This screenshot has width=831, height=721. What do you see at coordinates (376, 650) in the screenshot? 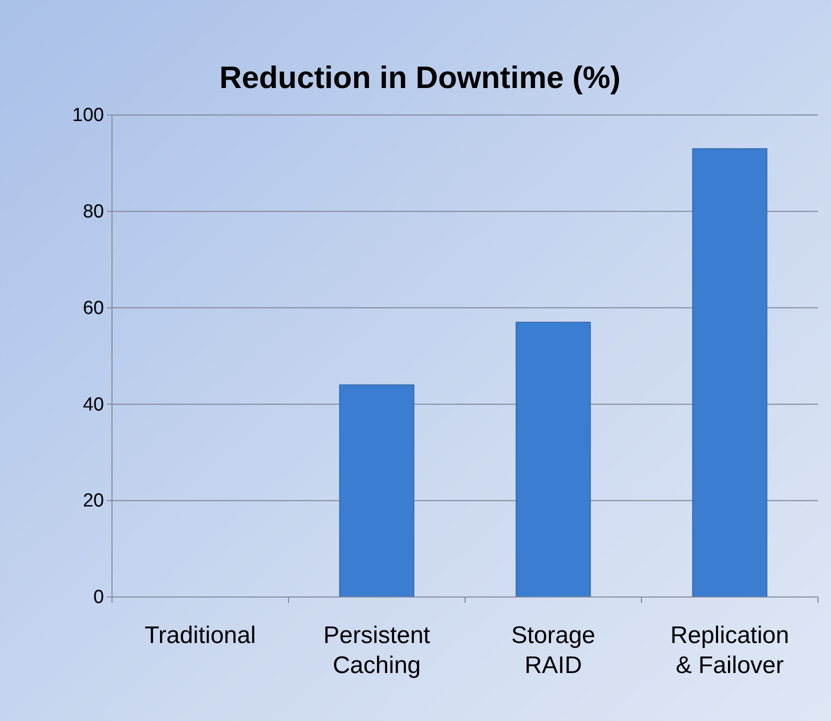
I see `x-tick-label: Persistent Caching` at bounding box center [376, 650].